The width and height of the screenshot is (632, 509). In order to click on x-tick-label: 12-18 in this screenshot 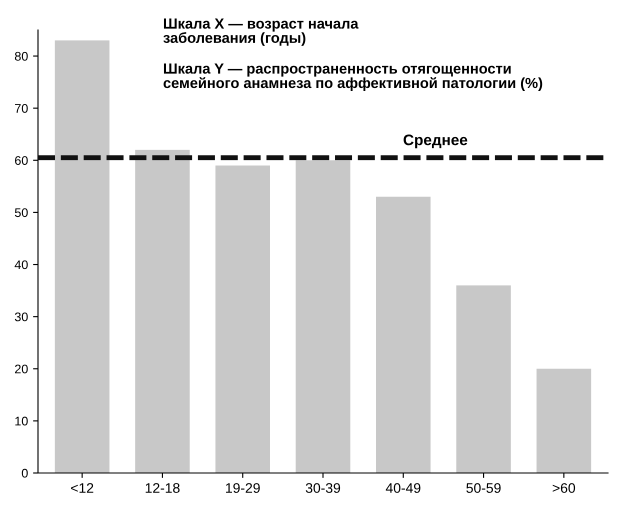, I will do `click(163, 488)`.